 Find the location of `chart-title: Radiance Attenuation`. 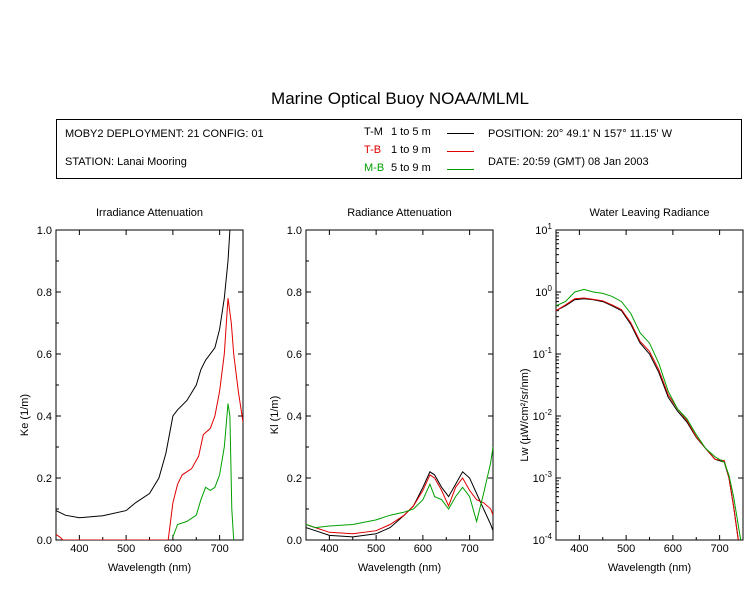

chart-title: Radiance Attenuation is located at coordinates (399, 213).